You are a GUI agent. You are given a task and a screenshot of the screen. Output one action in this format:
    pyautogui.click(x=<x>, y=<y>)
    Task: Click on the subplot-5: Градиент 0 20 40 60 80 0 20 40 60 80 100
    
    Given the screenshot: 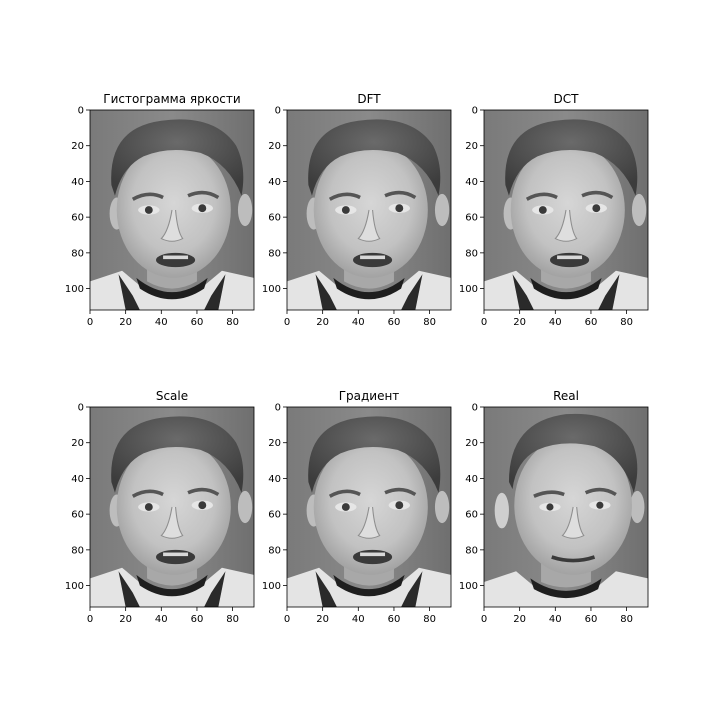 What is the action you would take?
    pyautogui.click(x=357, y=507)
    